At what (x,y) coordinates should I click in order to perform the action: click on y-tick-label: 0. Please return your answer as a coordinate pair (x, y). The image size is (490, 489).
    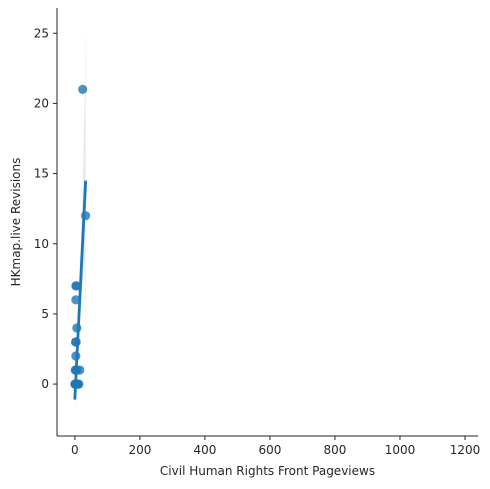
    Looking at the image, I should click on (45, 384).